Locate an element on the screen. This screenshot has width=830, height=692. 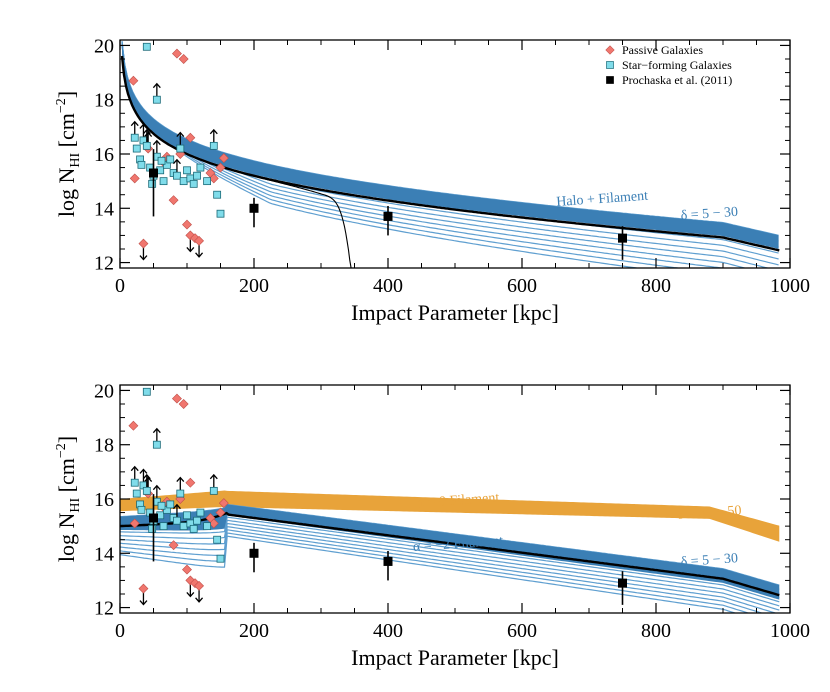
halo-only-curve is located at coordinates (236, 161).